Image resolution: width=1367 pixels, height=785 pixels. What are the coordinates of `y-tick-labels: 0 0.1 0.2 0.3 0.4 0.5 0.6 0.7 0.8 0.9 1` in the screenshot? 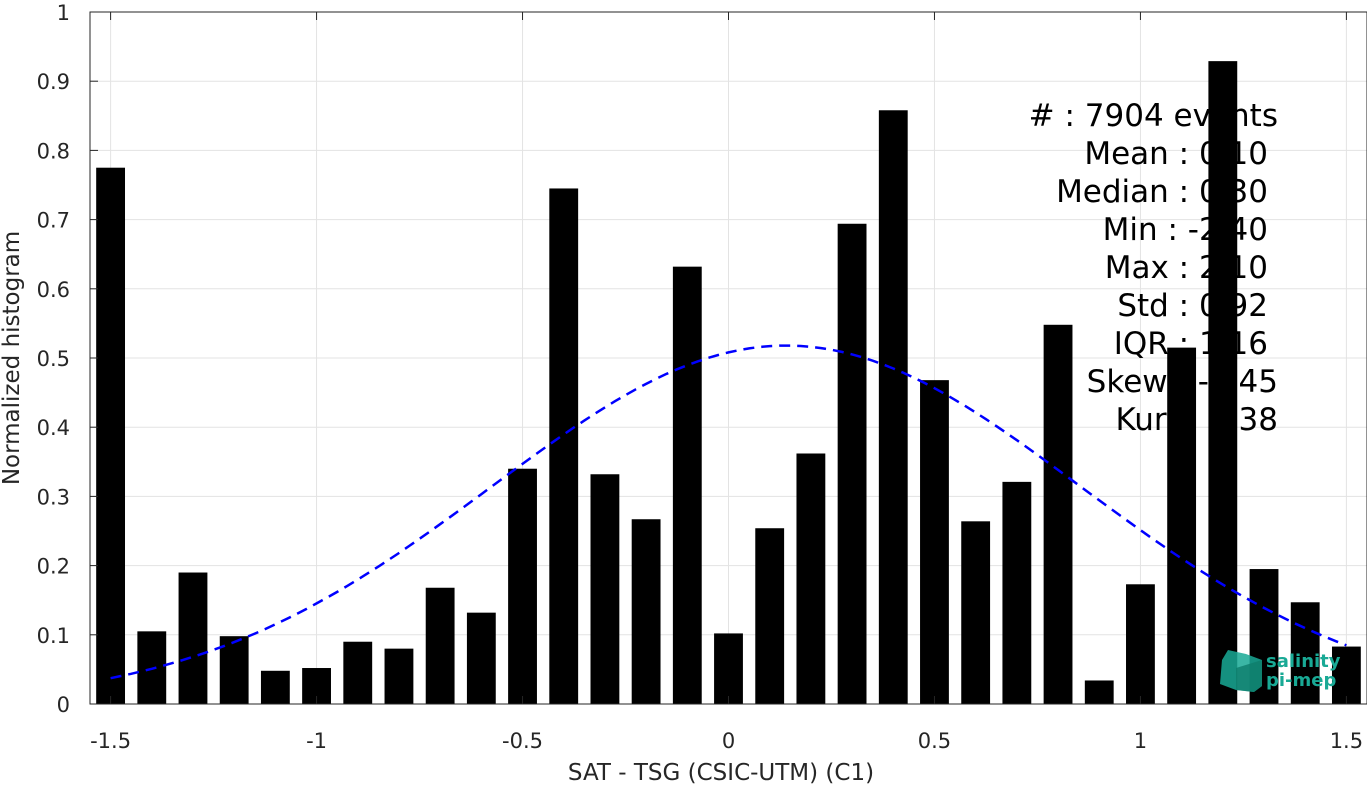 It's located at (53, 359).